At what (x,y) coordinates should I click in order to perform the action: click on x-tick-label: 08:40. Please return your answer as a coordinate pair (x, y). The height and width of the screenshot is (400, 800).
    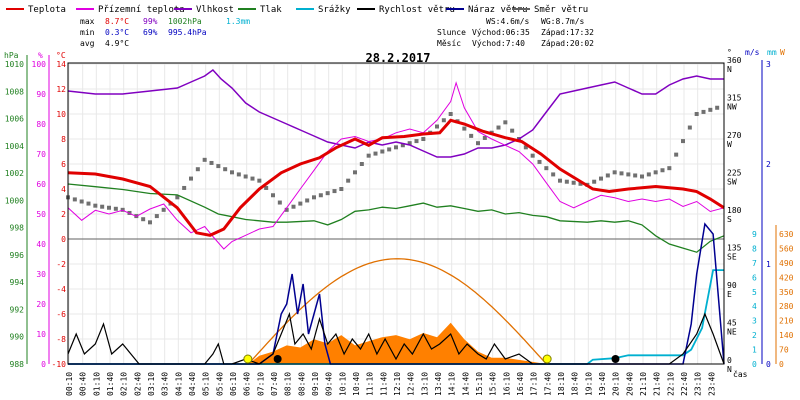
    Looking at the image, I should click on (301, 384).